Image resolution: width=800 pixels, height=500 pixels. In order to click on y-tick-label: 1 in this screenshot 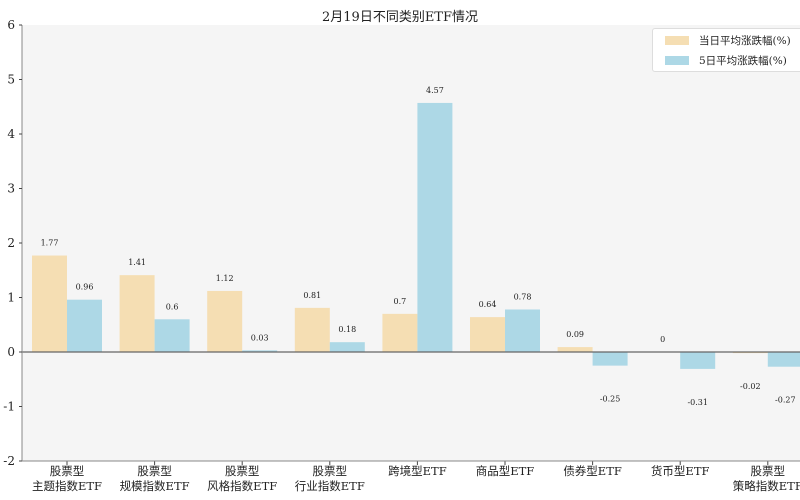, I will do `click(11, 298)`.